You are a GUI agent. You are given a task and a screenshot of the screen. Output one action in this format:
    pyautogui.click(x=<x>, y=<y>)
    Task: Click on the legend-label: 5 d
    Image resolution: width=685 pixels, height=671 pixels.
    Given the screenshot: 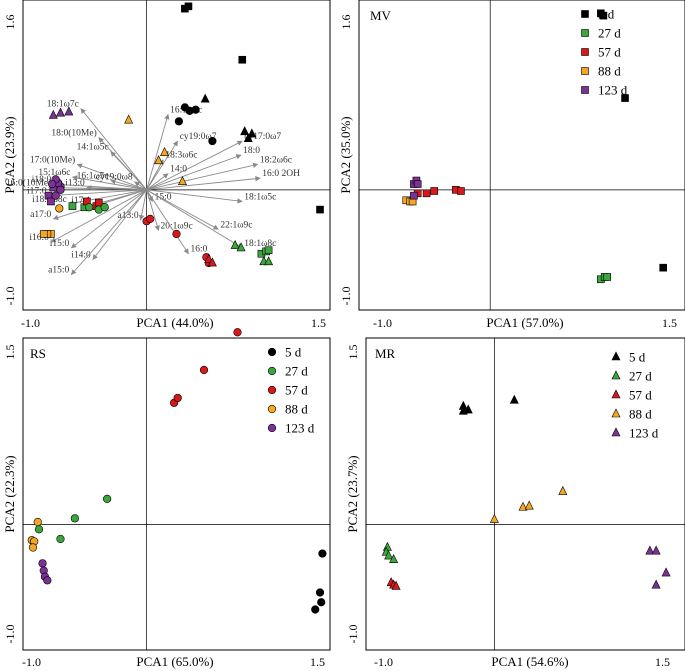 What is the action you would take?
    pyautogui.click(x=606, y=14)
    